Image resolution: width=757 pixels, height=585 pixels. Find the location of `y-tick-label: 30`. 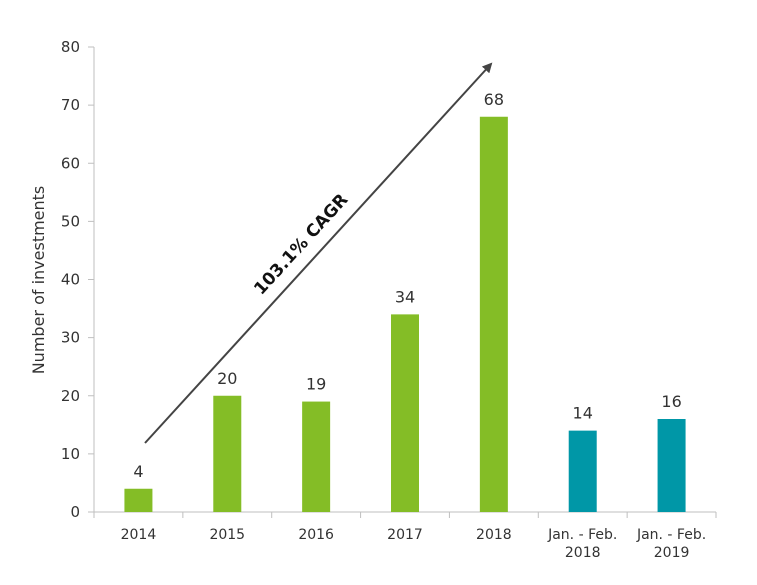

y-tick-label: 30 is located at coordinates (70, 338).